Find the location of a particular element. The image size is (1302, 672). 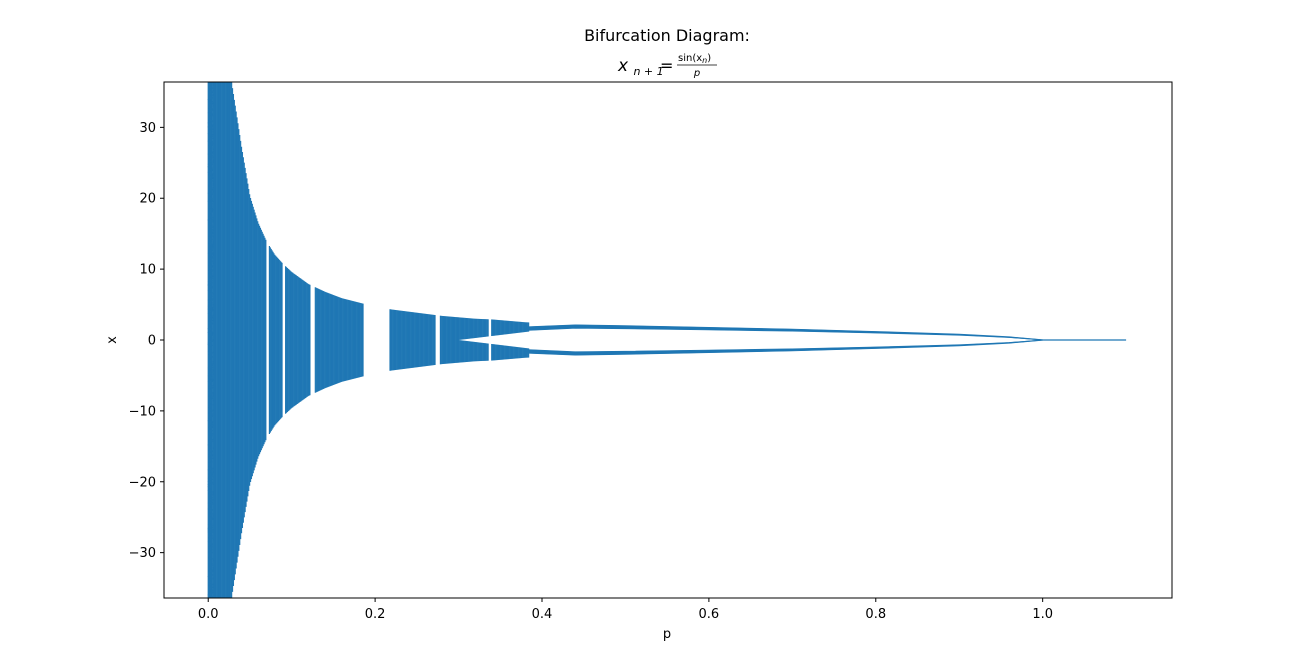

formula-numerator: sin(xn) is located at coordinates (694, 59).